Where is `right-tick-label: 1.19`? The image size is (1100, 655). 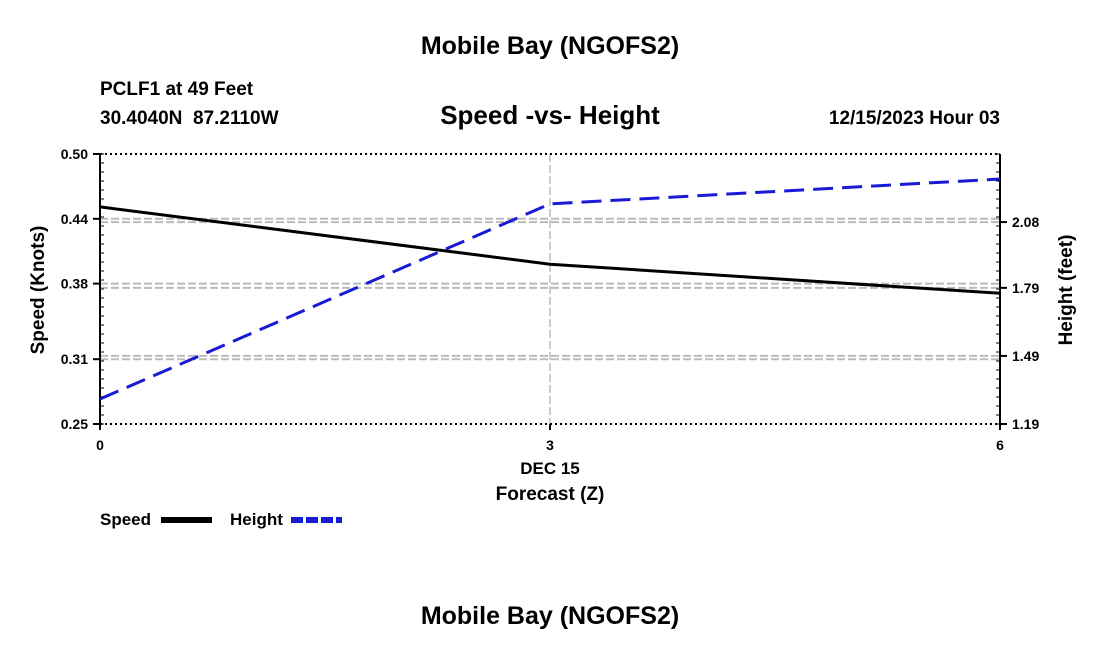
right-tick-label: 1.19 is located at coordinates (1025, 424).